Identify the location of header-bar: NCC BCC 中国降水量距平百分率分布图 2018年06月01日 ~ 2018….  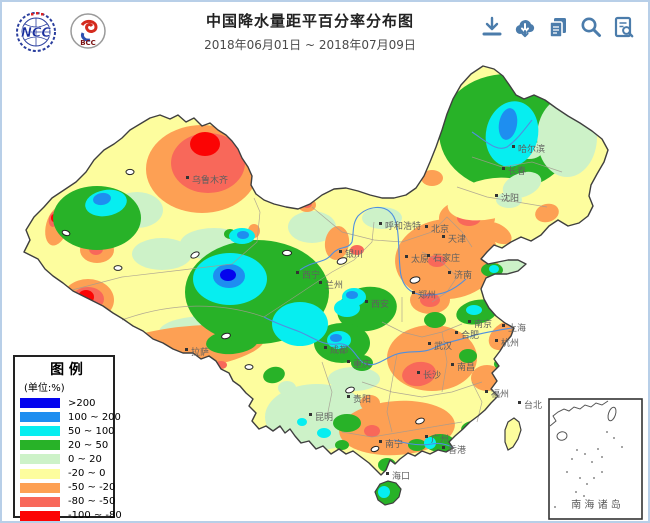
(325, 31).